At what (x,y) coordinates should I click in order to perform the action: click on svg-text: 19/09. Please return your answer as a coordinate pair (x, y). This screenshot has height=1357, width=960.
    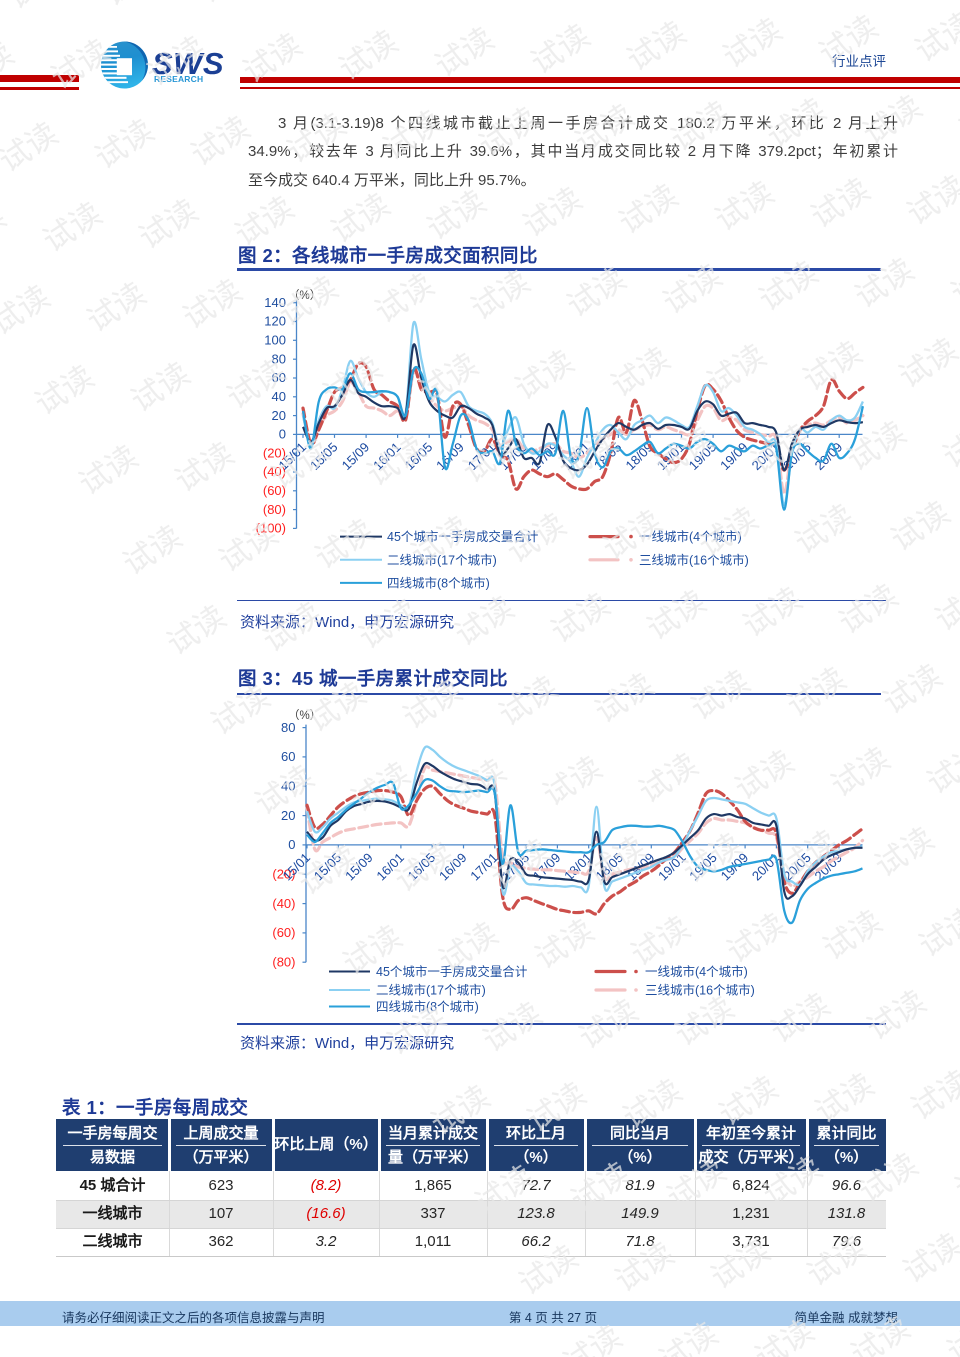
    Looking at the image, I should click on (734, 456).